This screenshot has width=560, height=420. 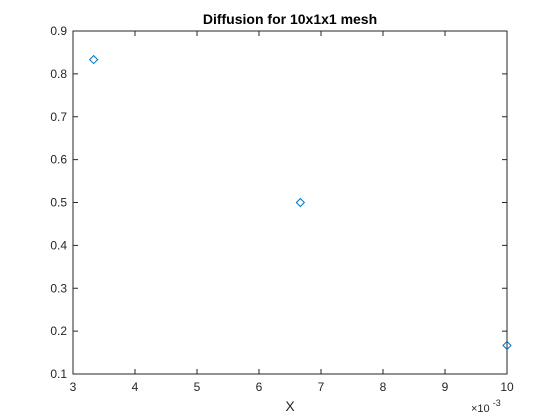 What do you see at coordinates (58, 374) in the screenshot?
I see `y-tick-label: 0.1` at bounding box center [58, 374].